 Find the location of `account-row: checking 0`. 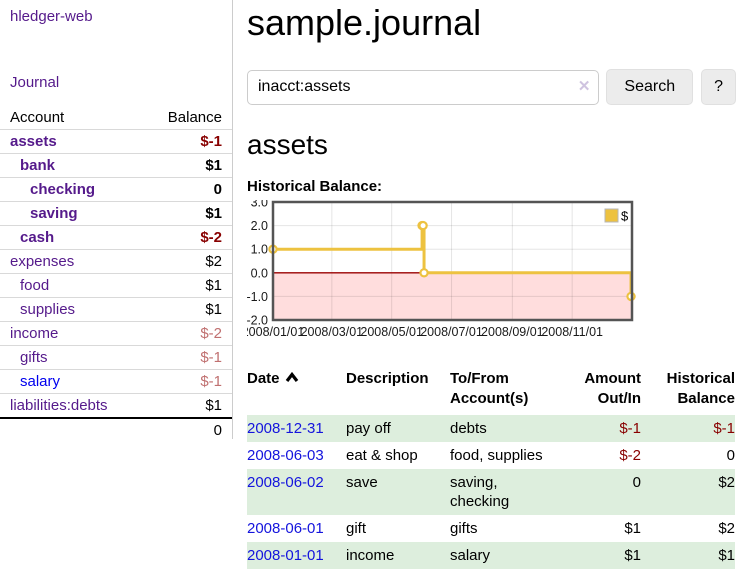

account-row: checking 0 is located at coordinates (116, 189).